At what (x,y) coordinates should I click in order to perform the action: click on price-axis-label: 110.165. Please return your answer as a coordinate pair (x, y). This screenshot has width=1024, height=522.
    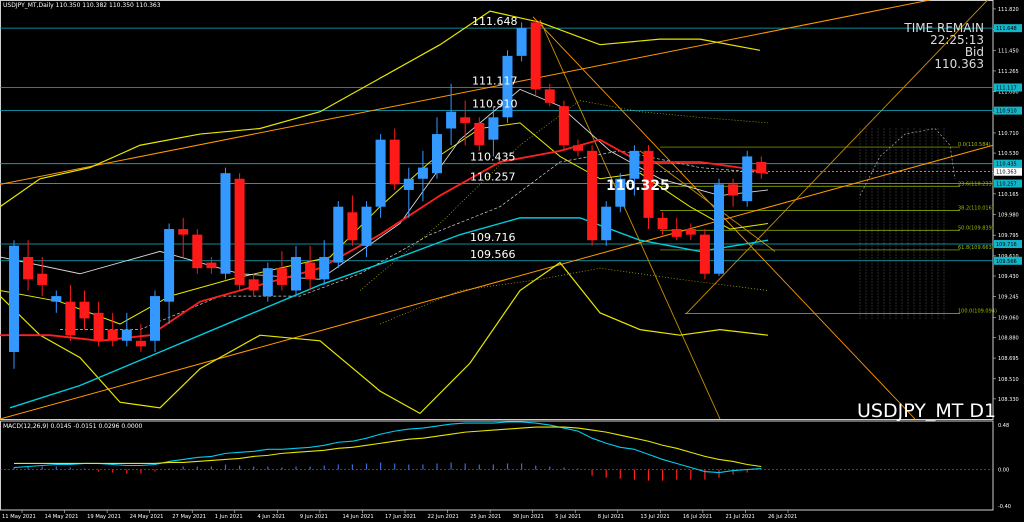
    Looking at the image, I should click on (1008, 195).